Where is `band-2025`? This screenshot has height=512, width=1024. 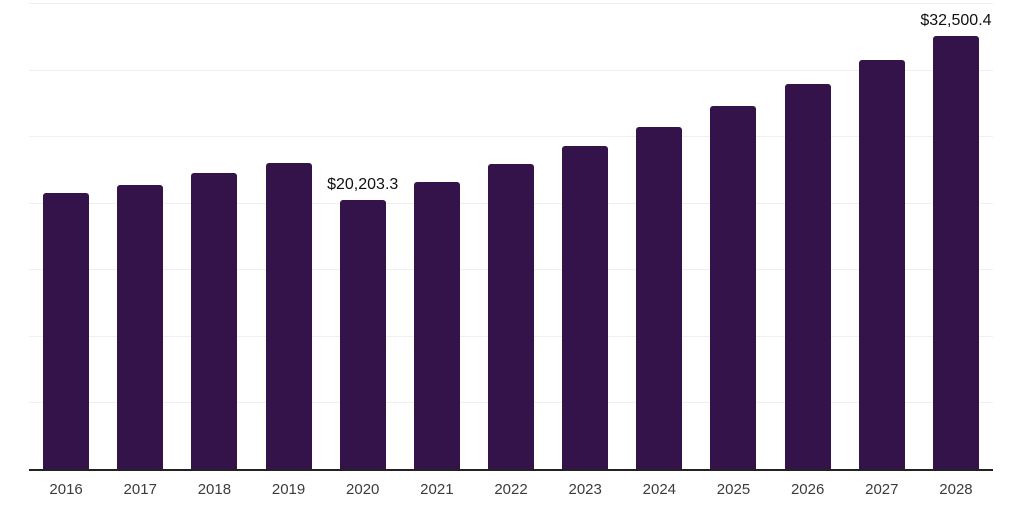
band-2025 is located at coordinates (733, 234).